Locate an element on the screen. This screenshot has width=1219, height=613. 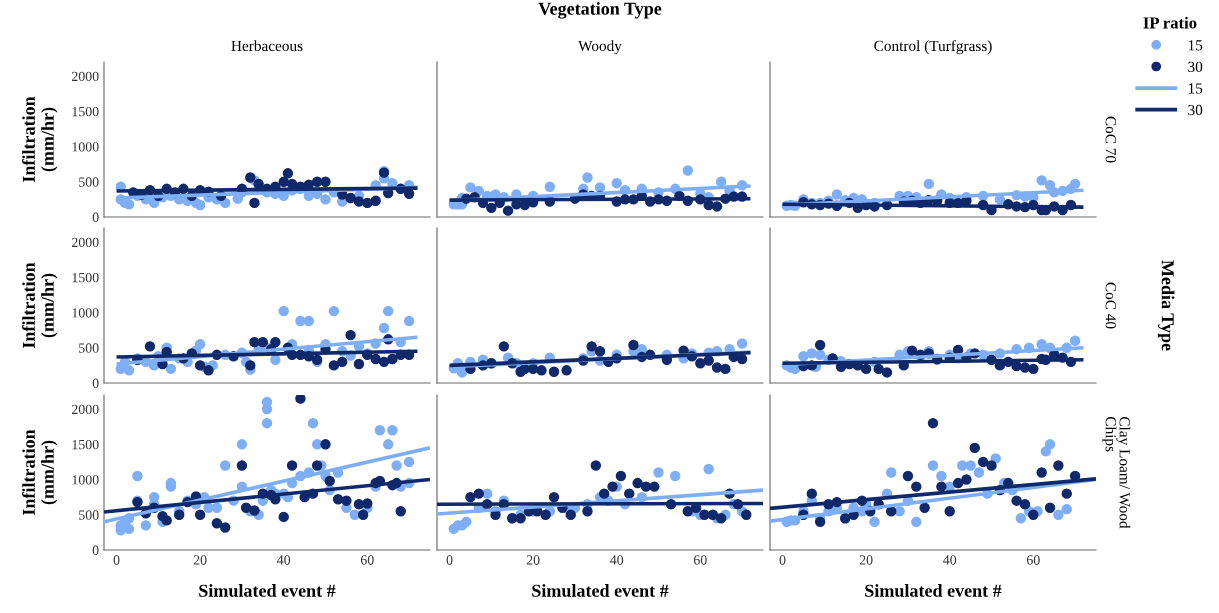
text: Vegetation Type is located at coordinates (600, 10).